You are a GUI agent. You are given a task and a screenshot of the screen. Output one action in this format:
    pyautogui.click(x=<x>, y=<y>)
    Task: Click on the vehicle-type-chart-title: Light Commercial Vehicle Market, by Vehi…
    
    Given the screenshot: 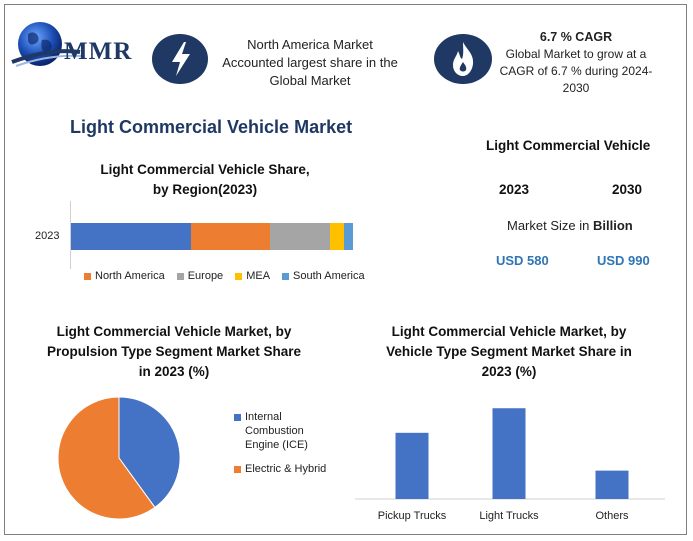 What is the action you would take?
    pyautogui.click(x=509, y=352)
    